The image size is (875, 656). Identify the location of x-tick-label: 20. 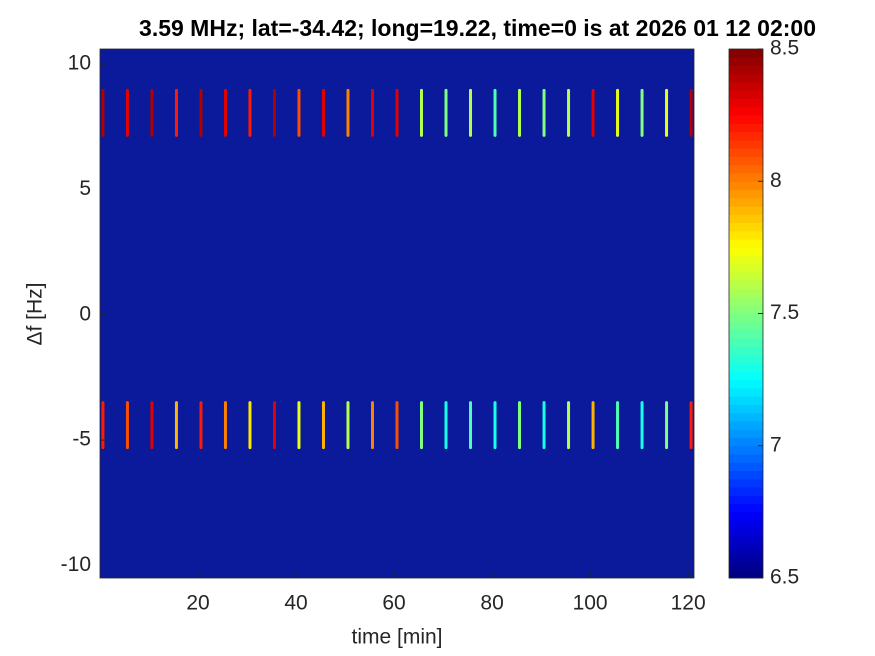
(197, 603).